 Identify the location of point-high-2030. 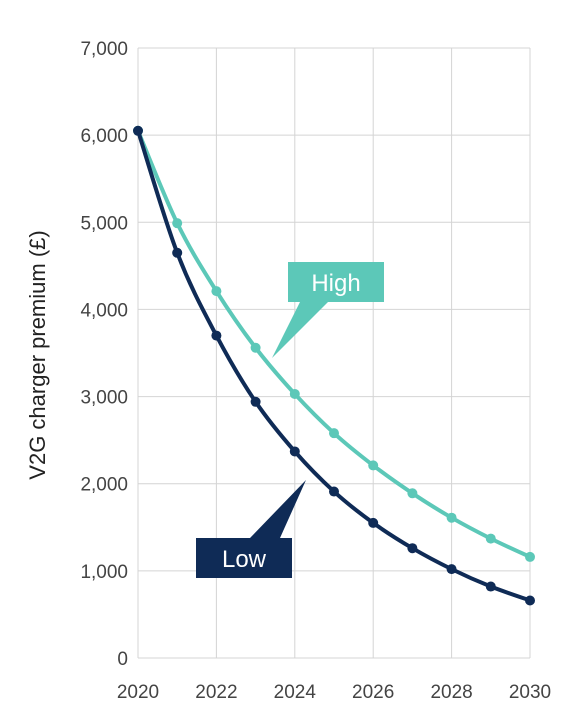
(530, 556).